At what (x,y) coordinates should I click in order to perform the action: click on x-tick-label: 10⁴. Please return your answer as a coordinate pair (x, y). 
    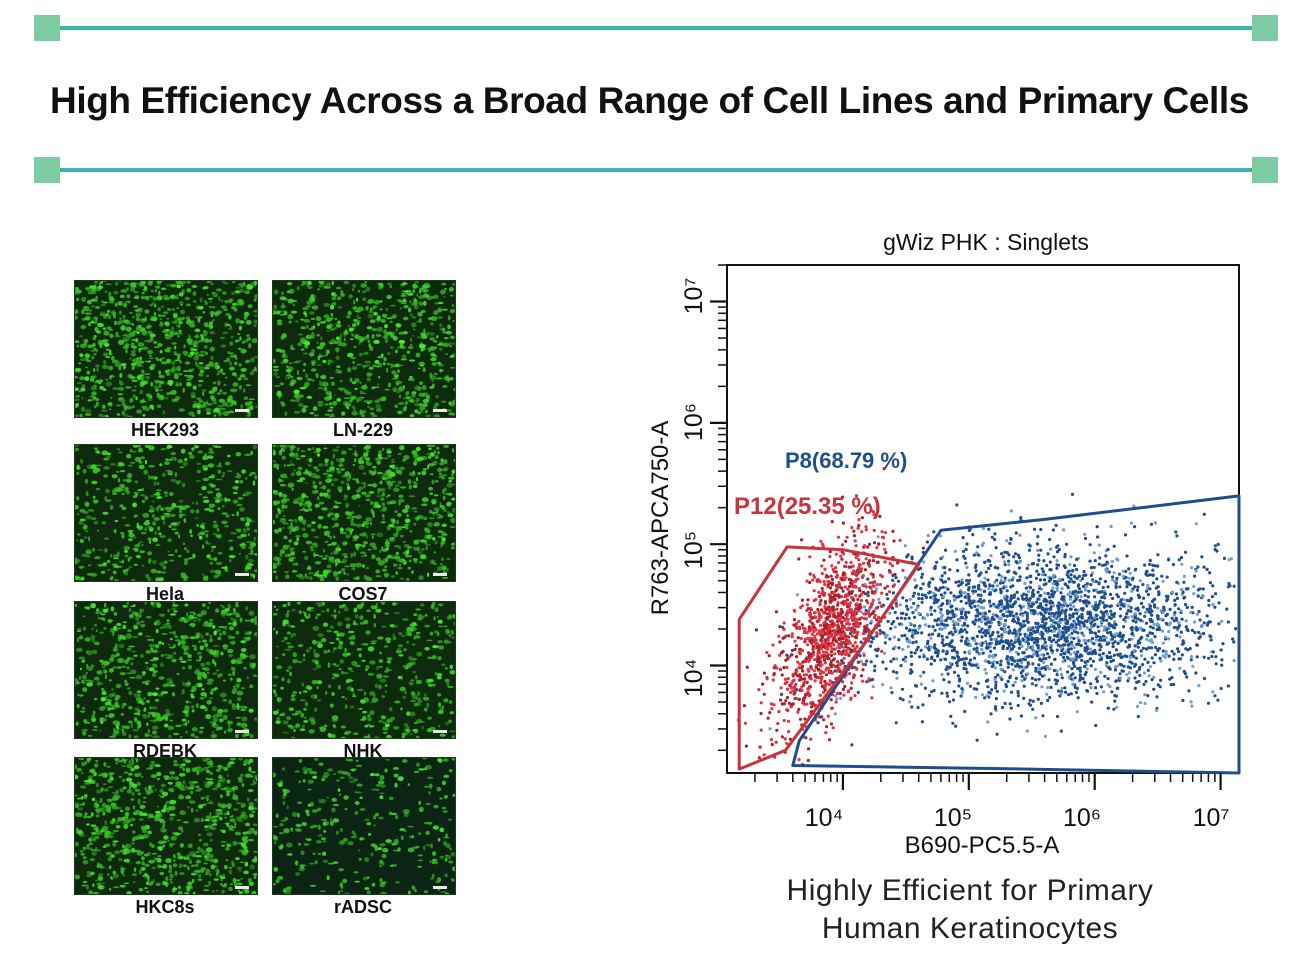
    Looking at the image, I should click on (824, 818).